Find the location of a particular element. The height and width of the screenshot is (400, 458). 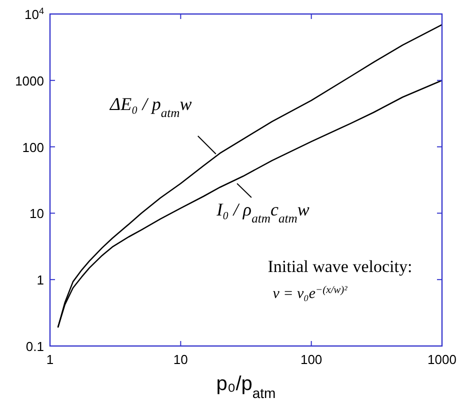

y-tick-label: 0.1 is located at coordinates (35, 346).